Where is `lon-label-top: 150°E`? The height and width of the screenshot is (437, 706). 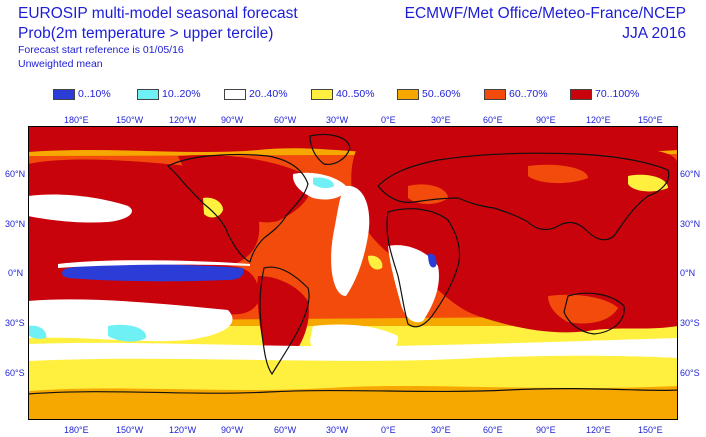 lon-label-top: 150°E is located at coordinates (650, 120).